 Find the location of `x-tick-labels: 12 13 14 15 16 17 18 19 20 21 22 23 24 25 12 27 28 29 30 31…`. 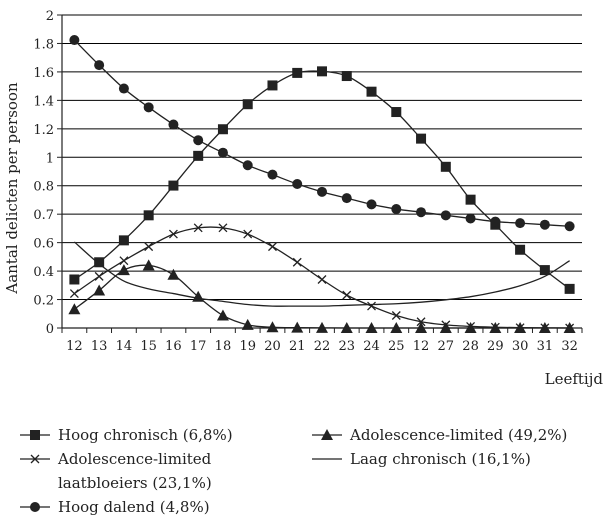

x-tick-labels: 12 13 14 15 16 17 18 19 20 21 22 23 24 25 12 27 28 29 30 31… is located at coordinates (322, 341).